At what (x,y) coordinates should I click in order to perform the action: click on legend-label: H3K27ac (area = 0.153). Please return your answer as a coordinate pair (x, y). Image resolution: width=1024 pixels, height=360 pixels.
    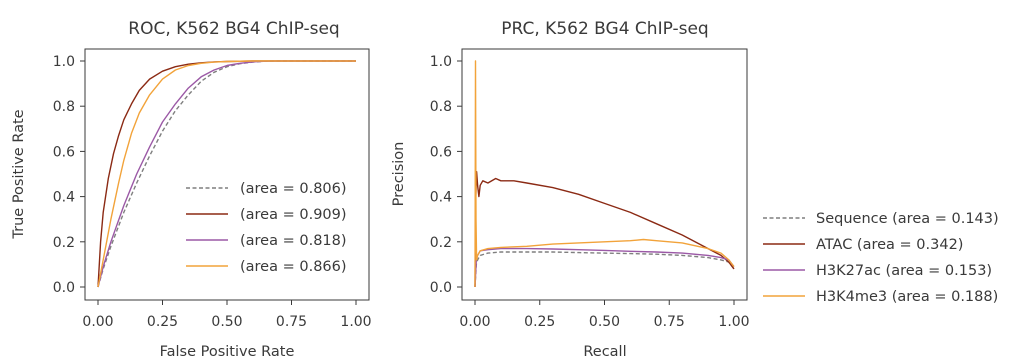
    Looking at the image, I should click on (904, 271).